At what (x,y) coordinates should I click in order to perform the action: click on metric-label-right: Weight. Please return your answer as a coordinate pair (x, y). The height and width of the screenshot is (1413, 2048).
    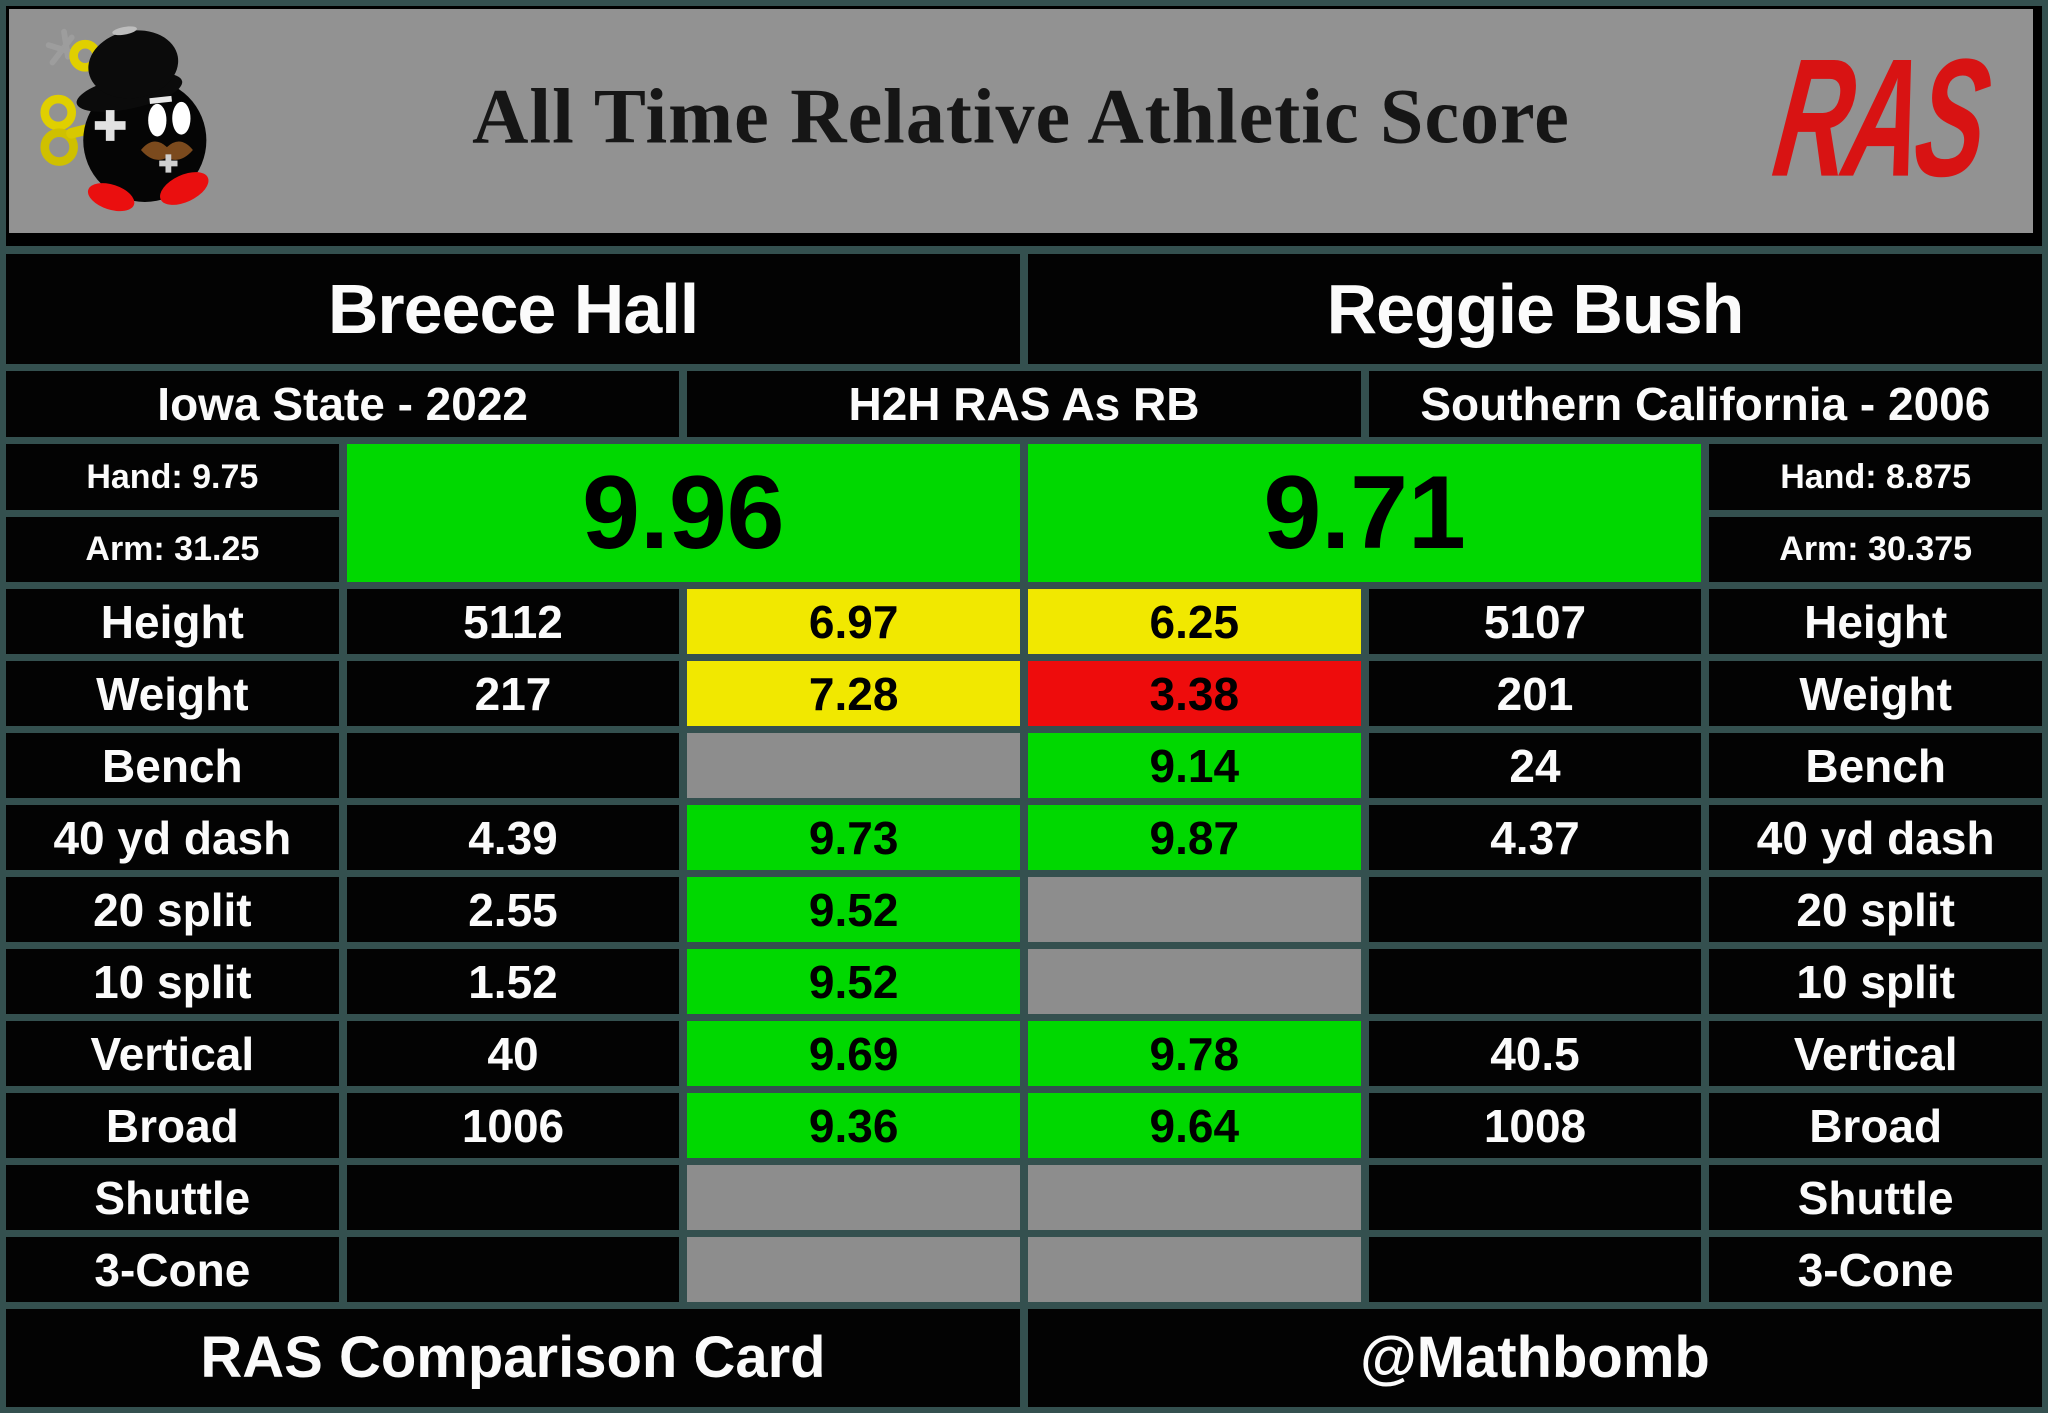
    Looking at the image, I should click on (1875, 693).